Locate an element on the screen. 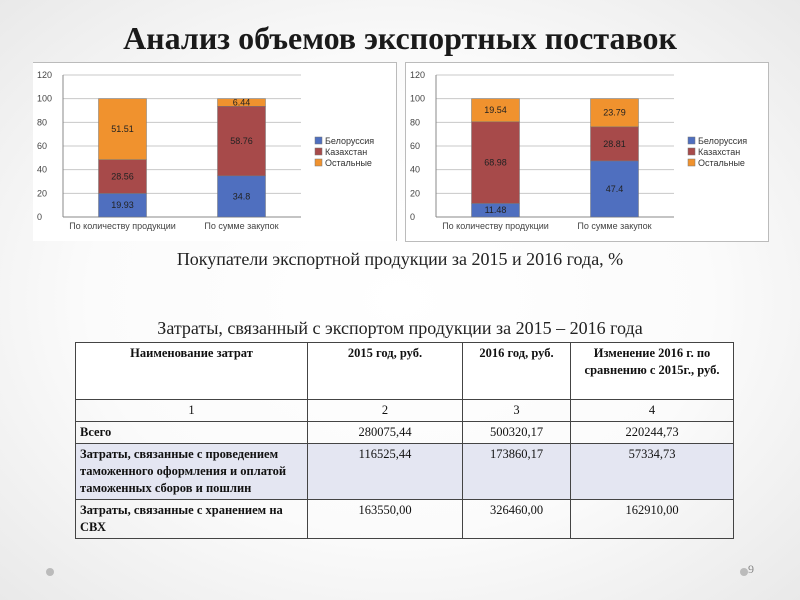 The width and height of the screenshot is (800, 600). data-label: 28.56 is located at coordinates (122, 177).